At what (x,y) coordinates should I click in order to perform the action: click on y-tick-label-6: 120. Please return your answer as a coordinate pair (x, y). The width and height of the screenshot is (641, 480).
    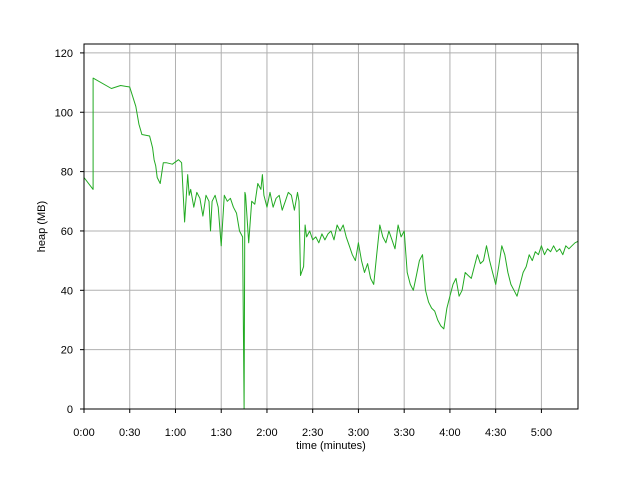
    Looking at the image, I should click on (64, 54).